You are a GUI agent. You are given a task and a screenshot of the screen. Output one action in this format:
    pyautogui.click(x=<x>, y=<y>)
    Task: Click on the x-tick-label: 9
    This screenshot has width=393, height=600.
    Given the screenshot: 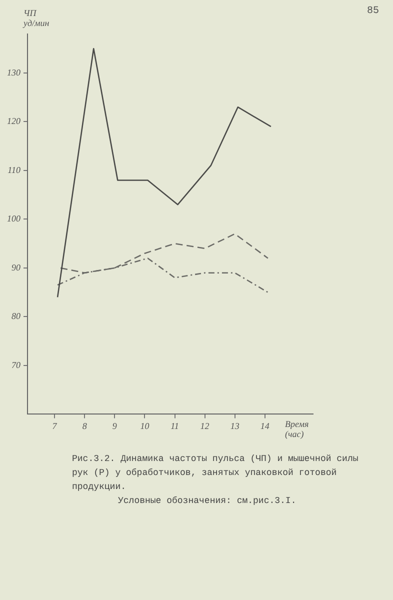 What is the action you would take?
    pyautogui.click(x=115, y=425)
    